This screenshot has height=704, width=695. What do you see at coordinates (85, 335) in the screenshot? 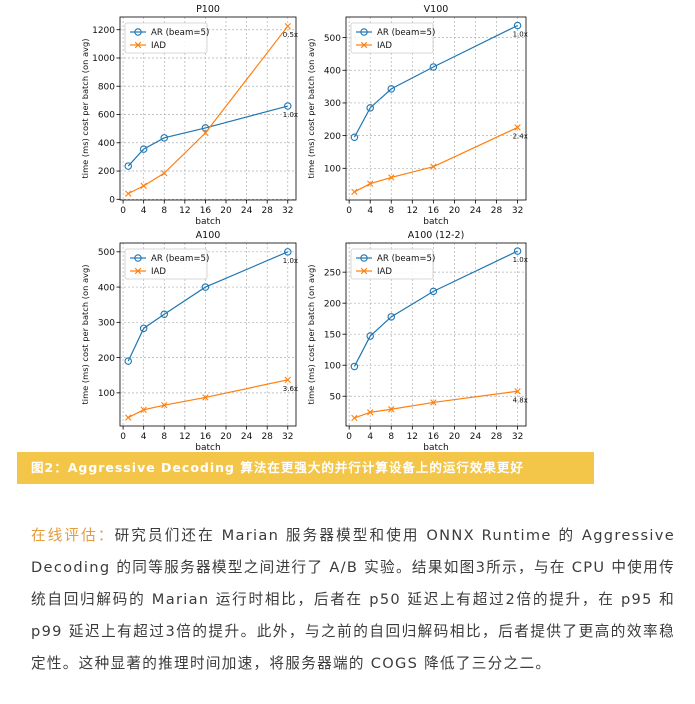
I see `y-axis-label: time (ms) cost per batch (on avg)` at bounding box center [85, 335].